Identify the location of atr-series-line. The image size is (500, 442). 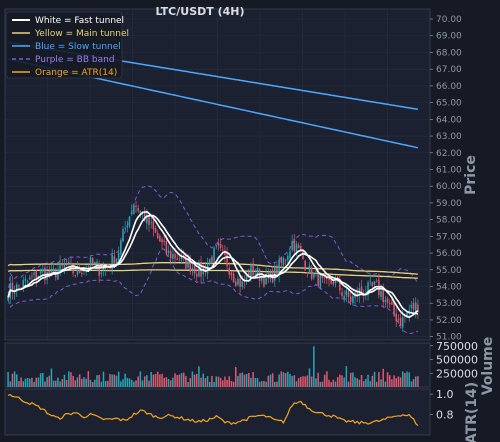
(213, 410).